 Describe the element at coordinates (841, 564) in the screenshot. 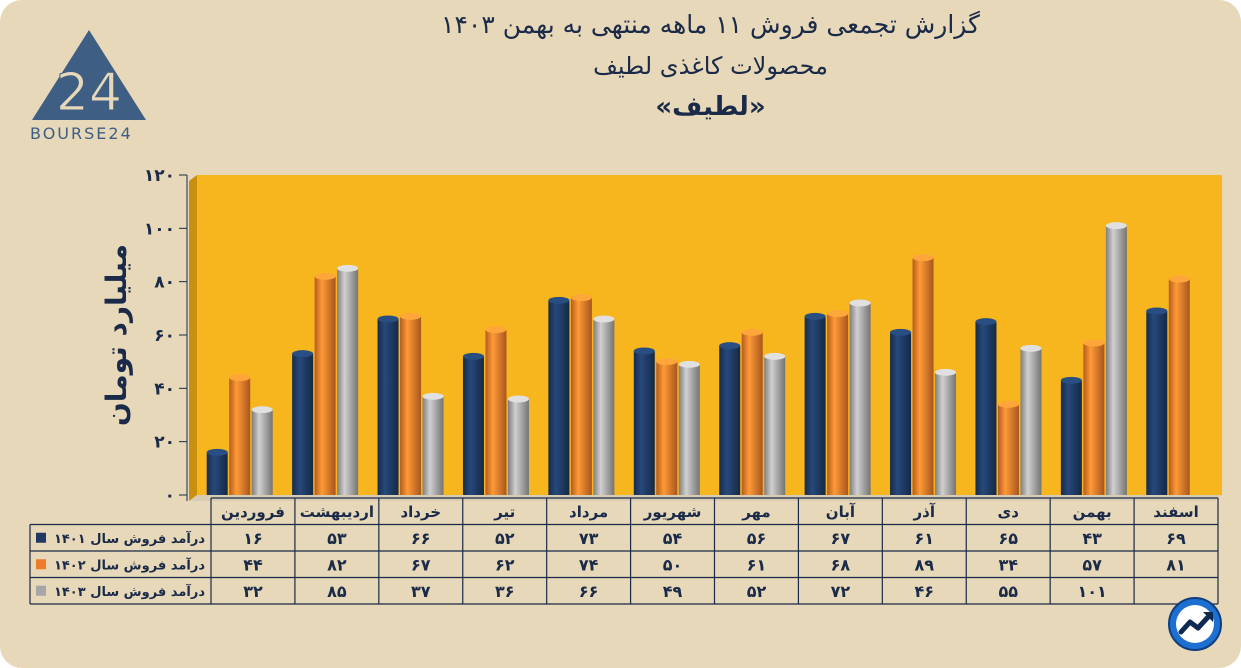

I see `data-label: ۶۸` at that location.